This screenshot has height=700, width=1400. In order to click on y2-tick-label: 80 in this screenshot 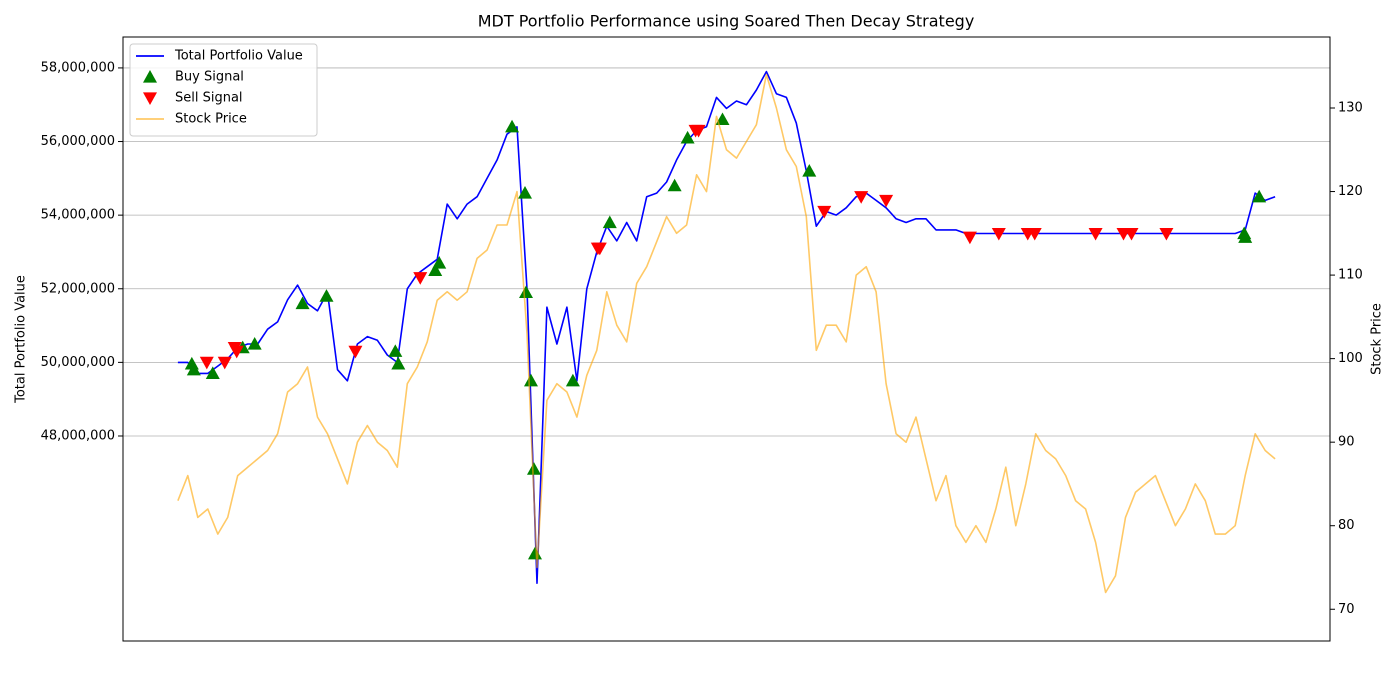, I will do `click(1346, 525)`.